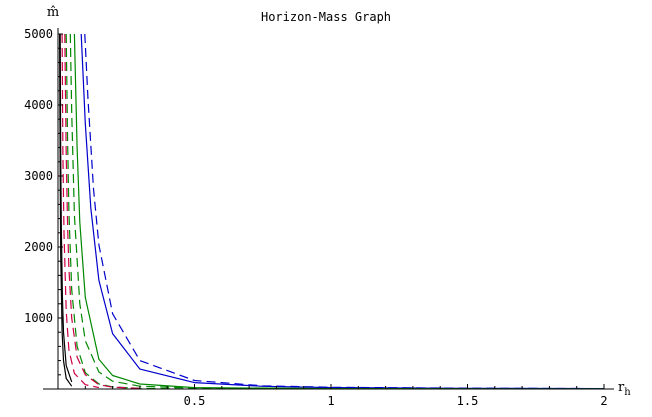 This screenshot has height=417, width=652. Describe the element at coordinates (468, 401) in the screenshot. I see `x-tick-label: 1.5` at that location.